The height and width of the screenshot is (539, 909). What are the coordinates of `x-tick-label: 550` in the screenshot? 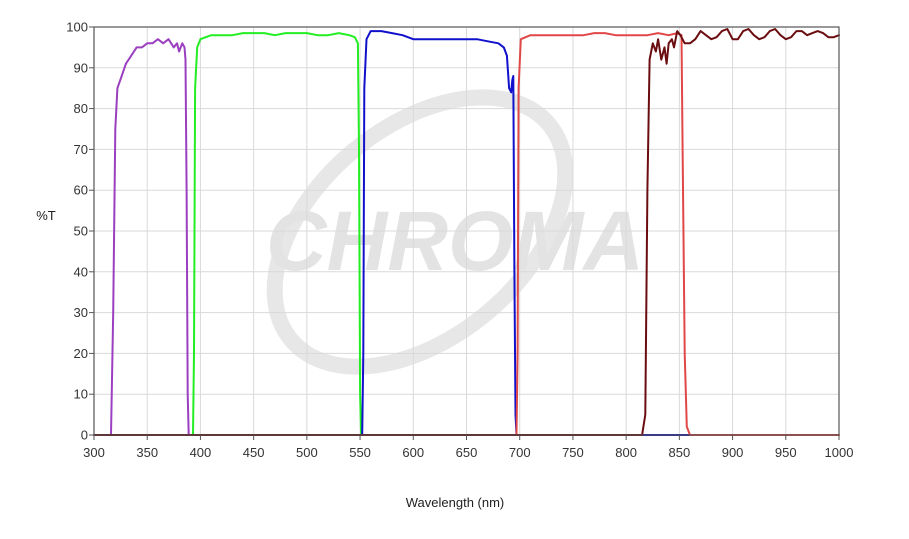 It's located at (360, 452).